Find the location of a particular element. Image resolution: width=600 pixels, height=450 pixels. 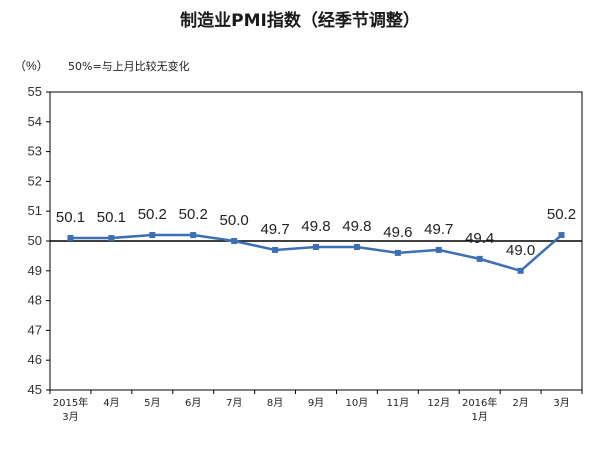

x-tick-label-line: 9月 is located at coordinates (316, 403).